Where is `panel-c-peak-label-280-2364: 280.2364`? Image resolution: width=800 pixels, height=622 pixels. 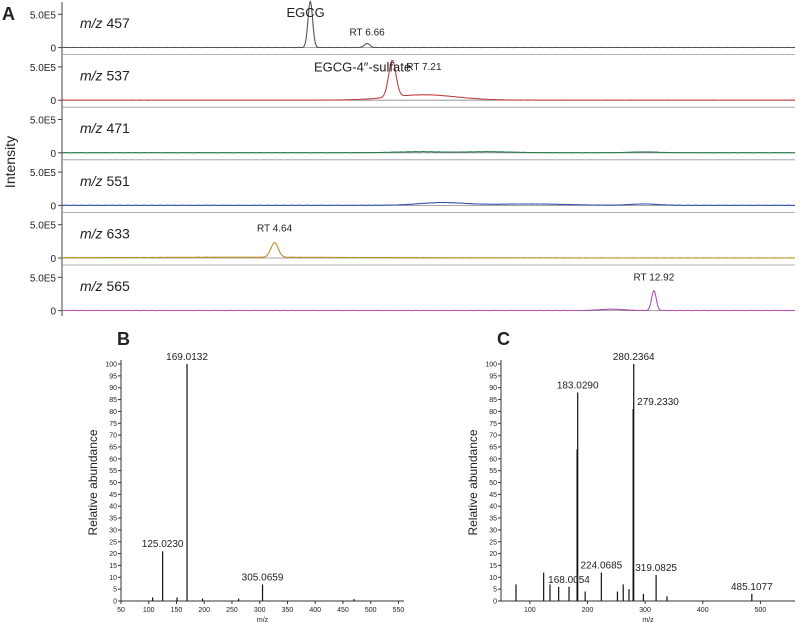 panel-c-peak-label-280-2364: 280.2364 is located at coordinates (634, 357).